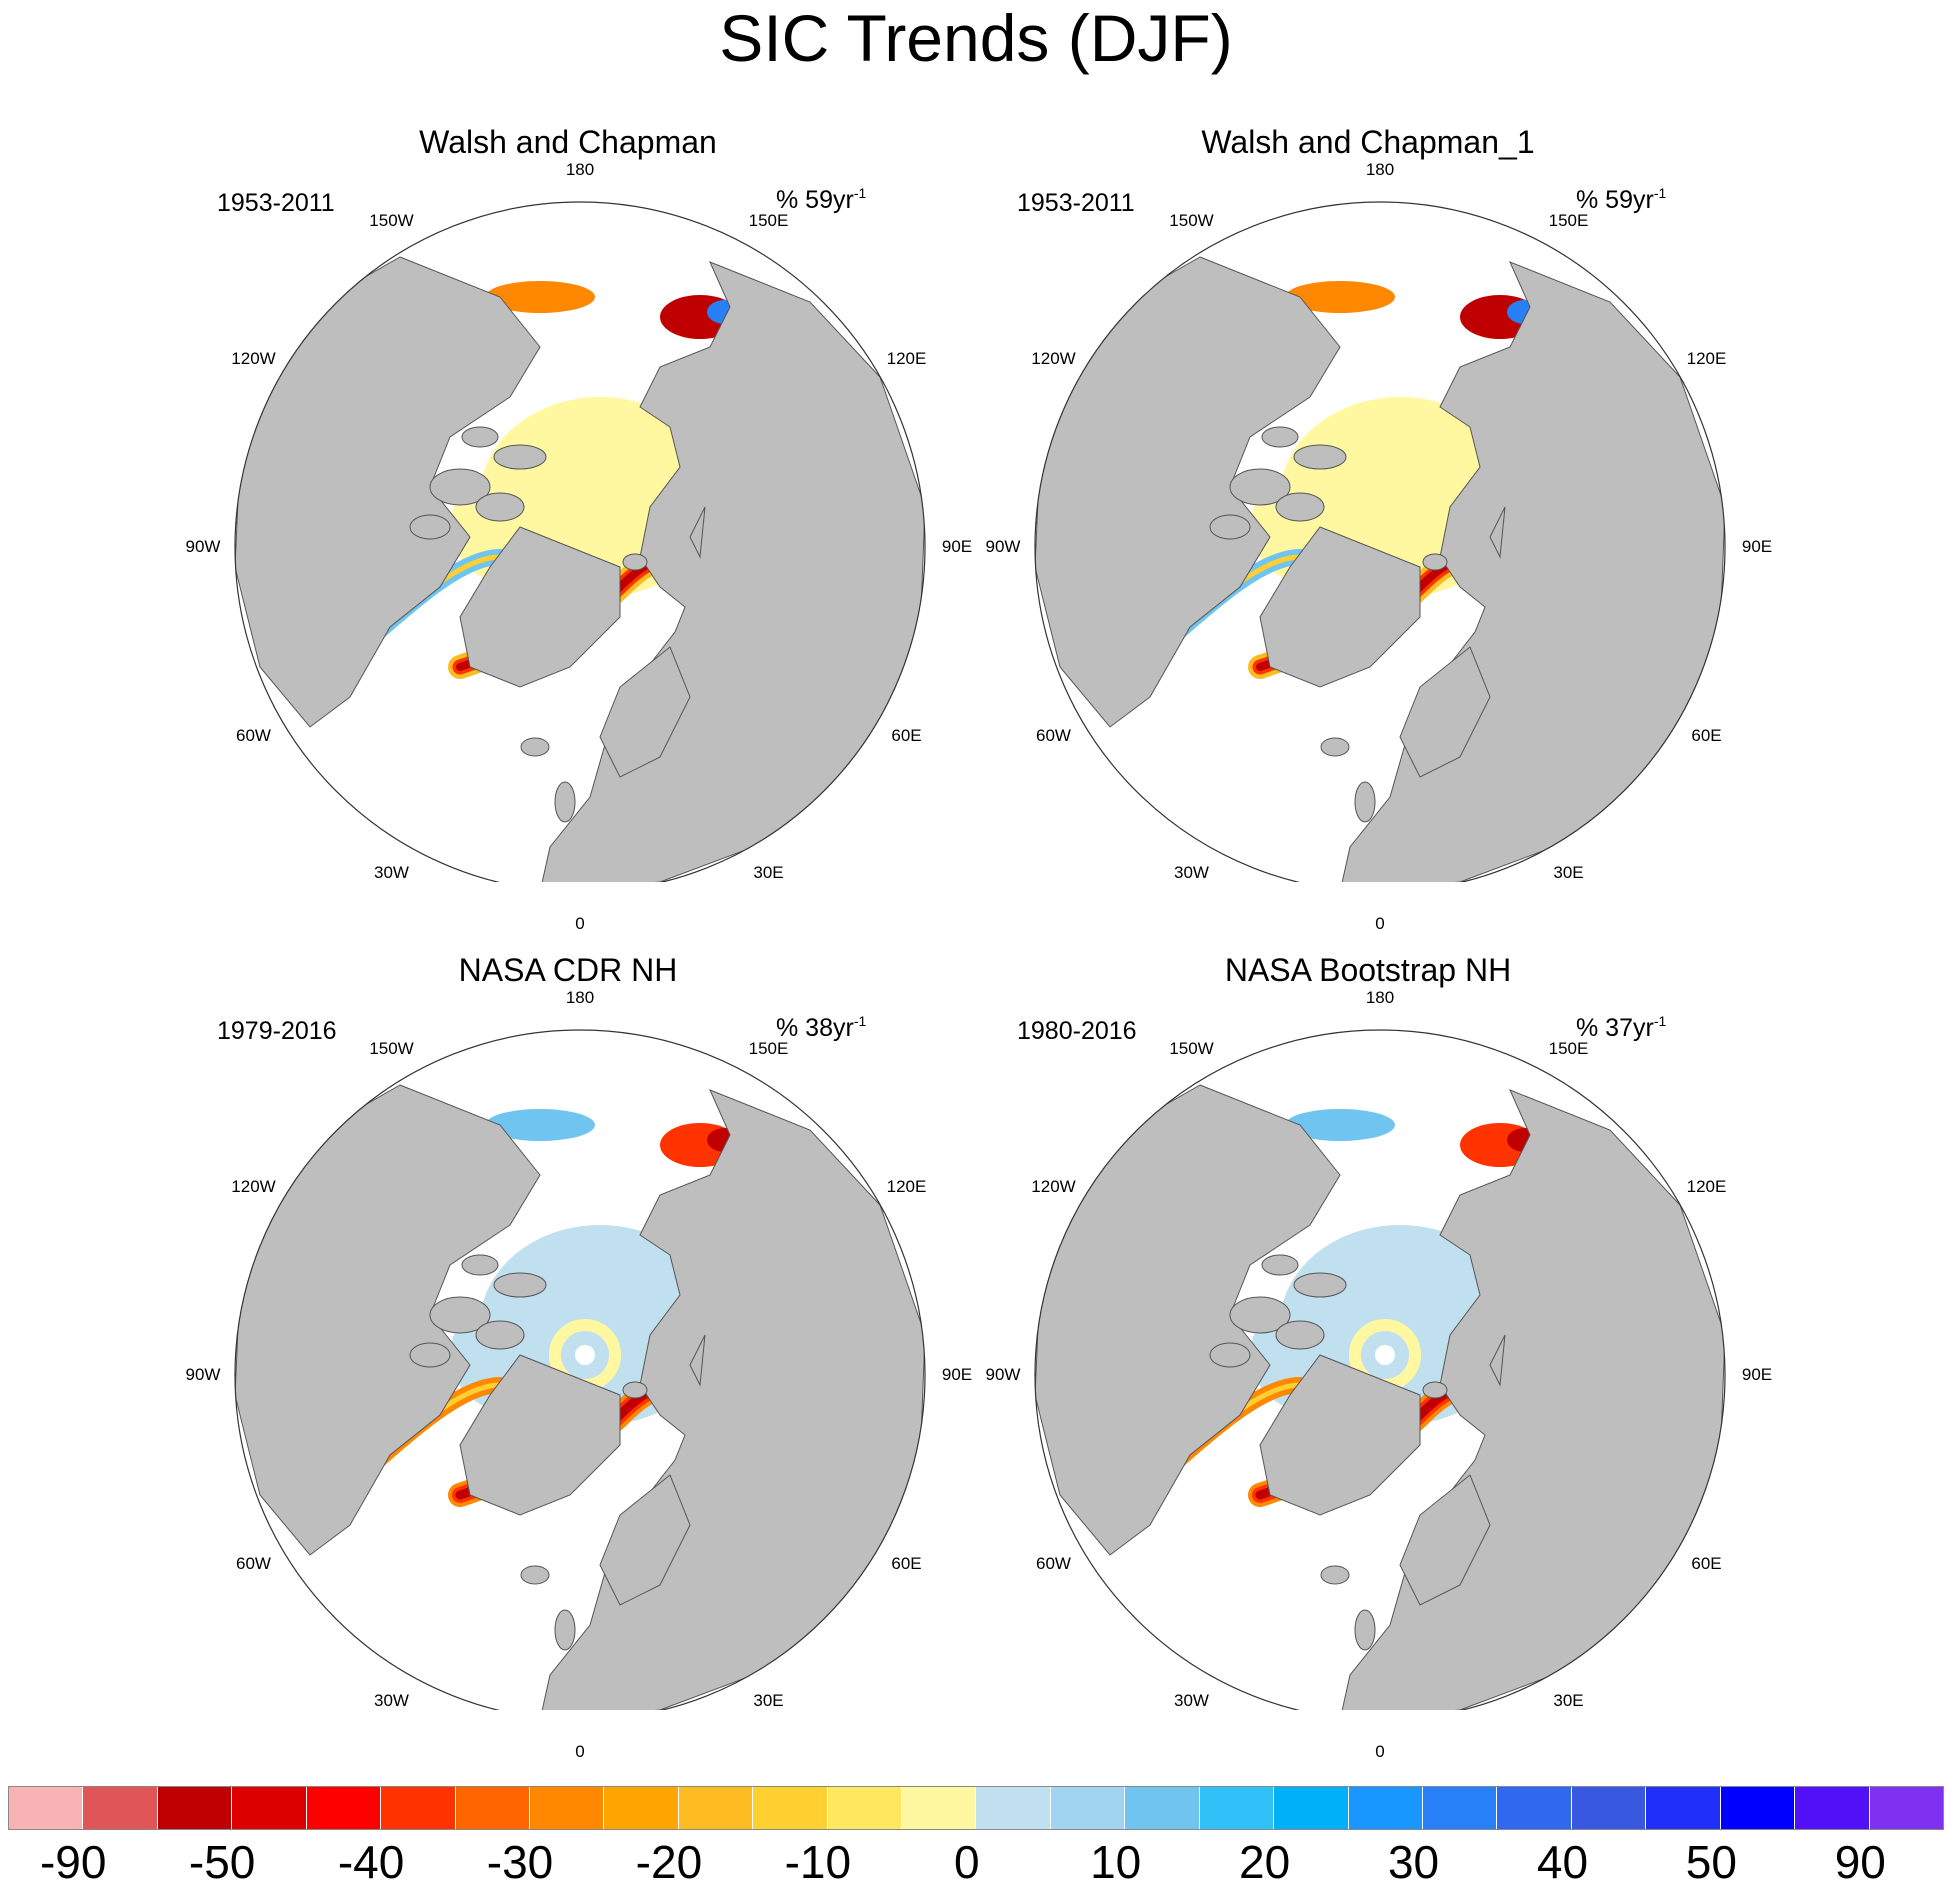 The image size is (1952, 1891). What do you see at coordinates (520, 1862) in the screenshot?
I see `colorbar-tick-label: -30` at bounding box center [520, 1862].